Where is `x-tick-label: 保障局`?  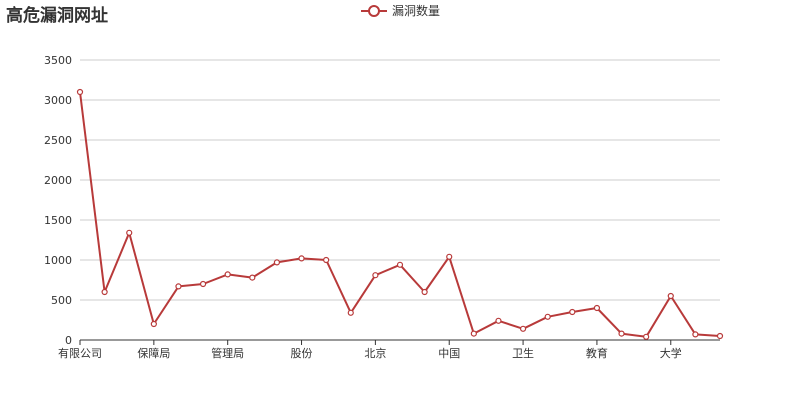 x-tick-label: 保障局 is located at coordinates (153, 353).